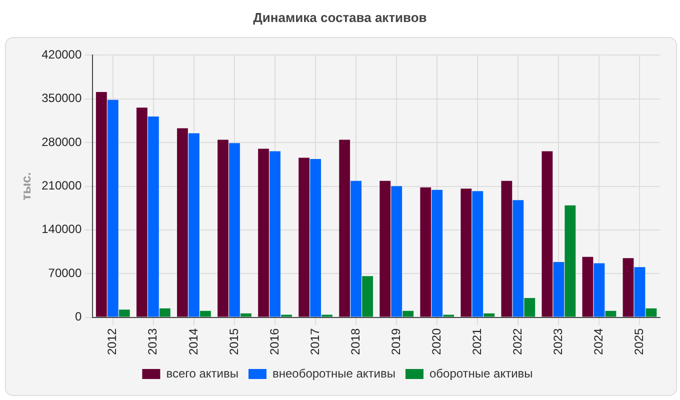 The width and height of the screenshot is (680, 400). I want to click on x-tick-label: 2012, so click(112, 342).